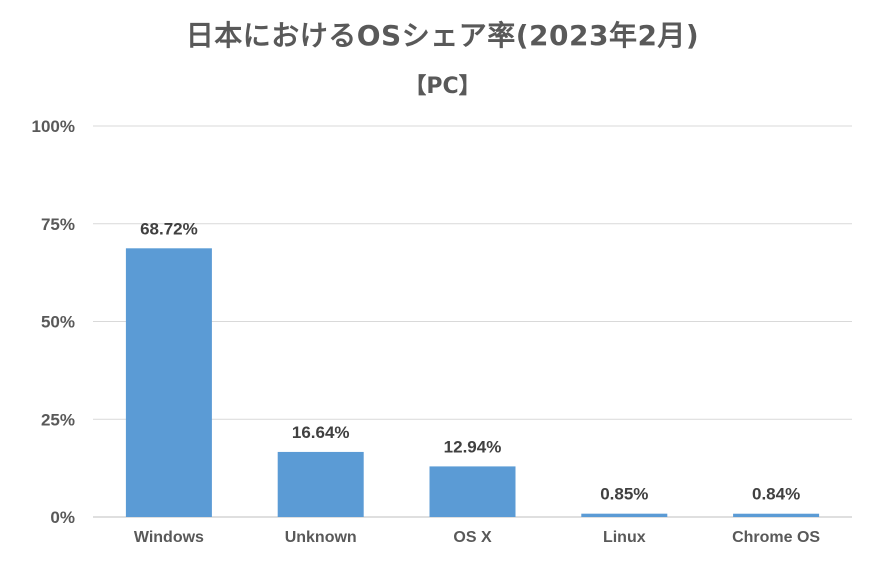  What do you see at coordinates (169, 228) in the screenshot?
I see `data-label: 68.72%` at bounding box center [169, 228].